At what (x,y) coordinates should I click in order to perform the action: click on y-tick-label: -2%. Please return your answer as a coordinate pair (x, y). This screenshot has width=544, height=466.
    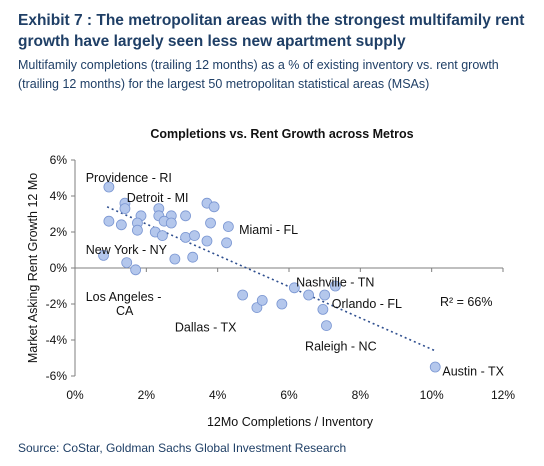
    Looking at the image, I should click on (57, 304).